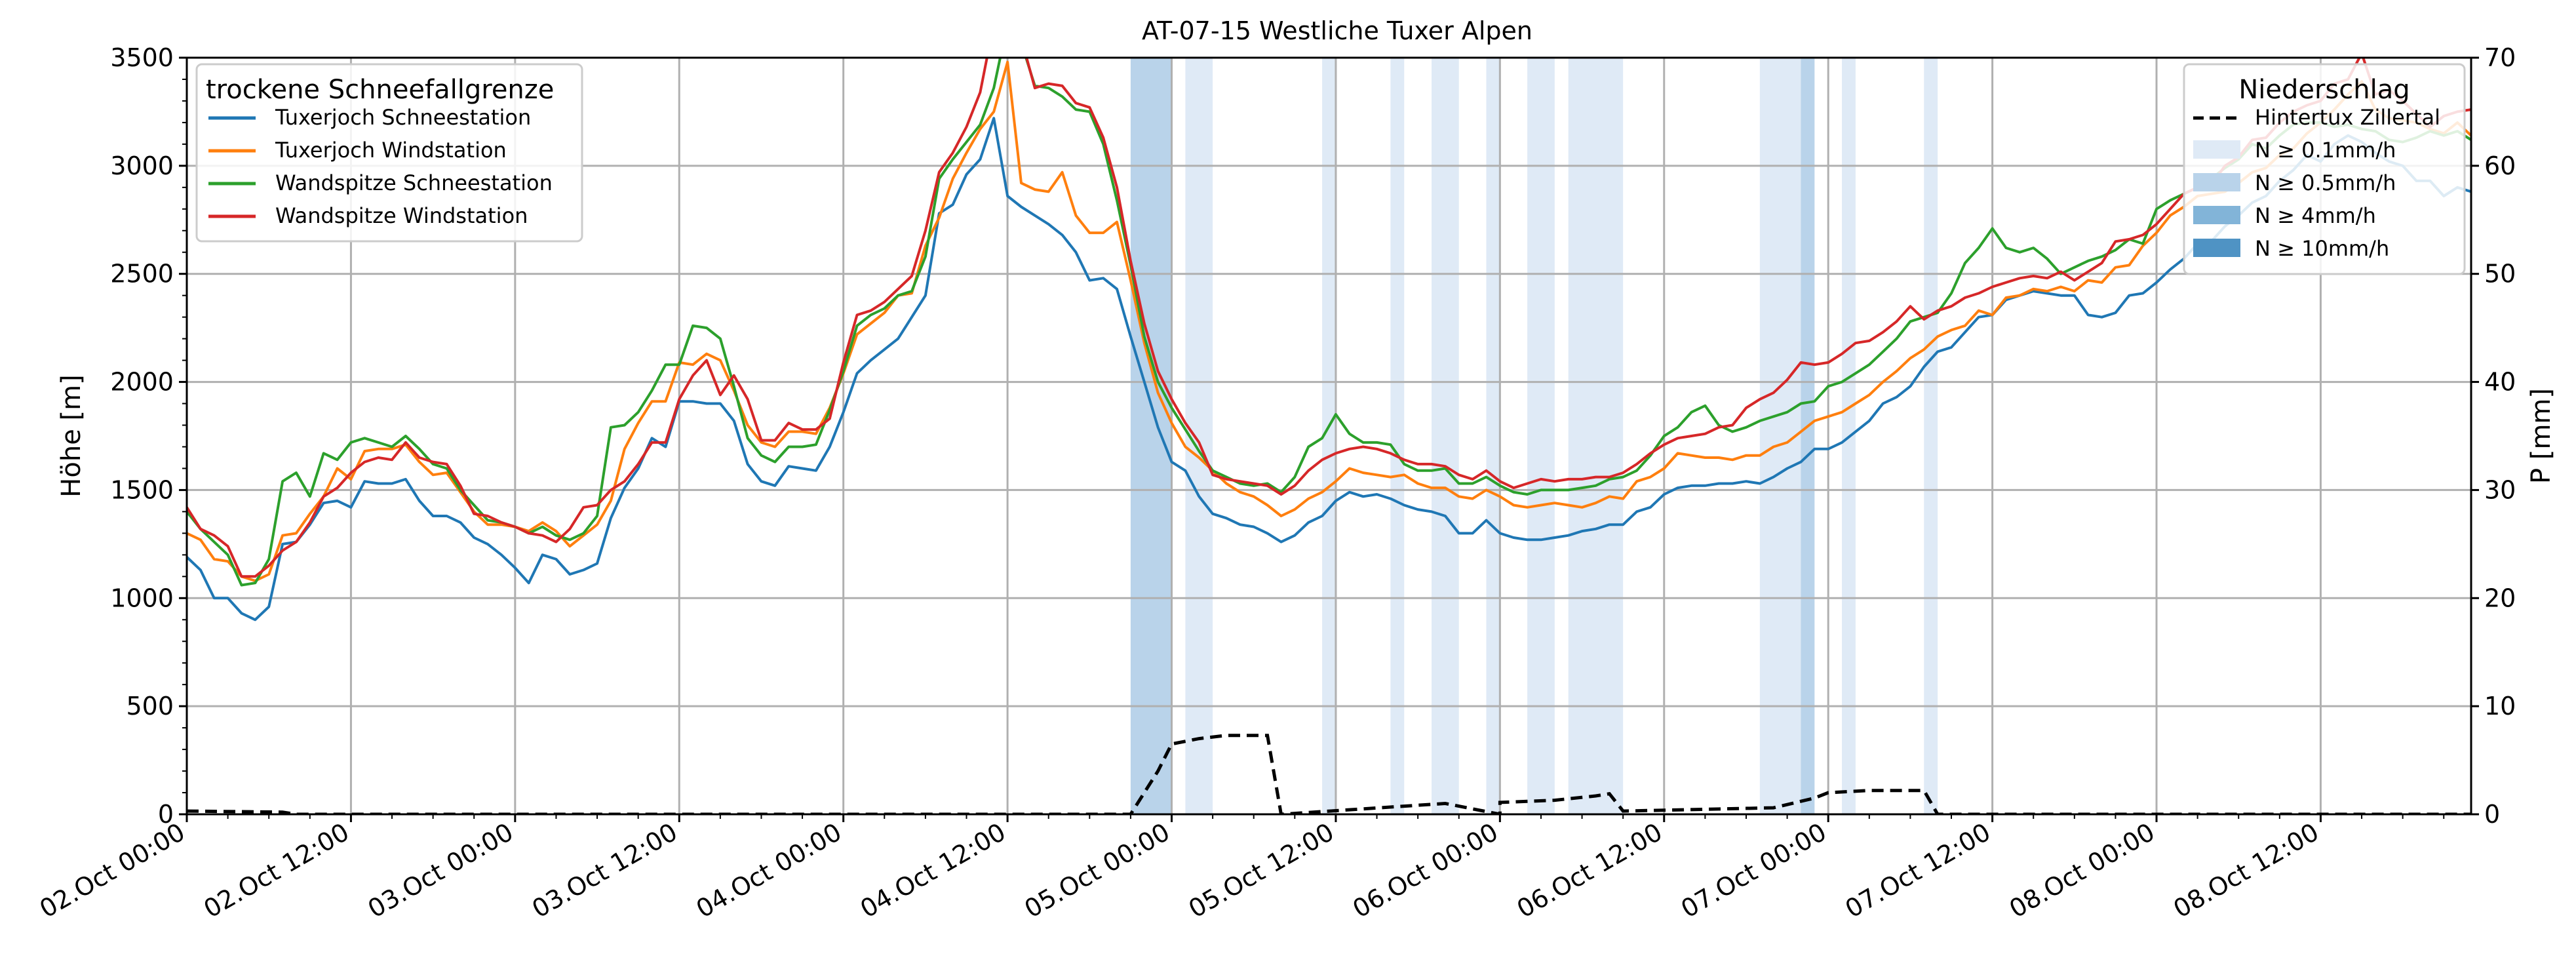 The height and width of the screenshot is (969, 2576). What do you see at coordinates (142, 382) in the screenshot?
I see `y-tick-label: 2000` at bounding box center [142, 382].